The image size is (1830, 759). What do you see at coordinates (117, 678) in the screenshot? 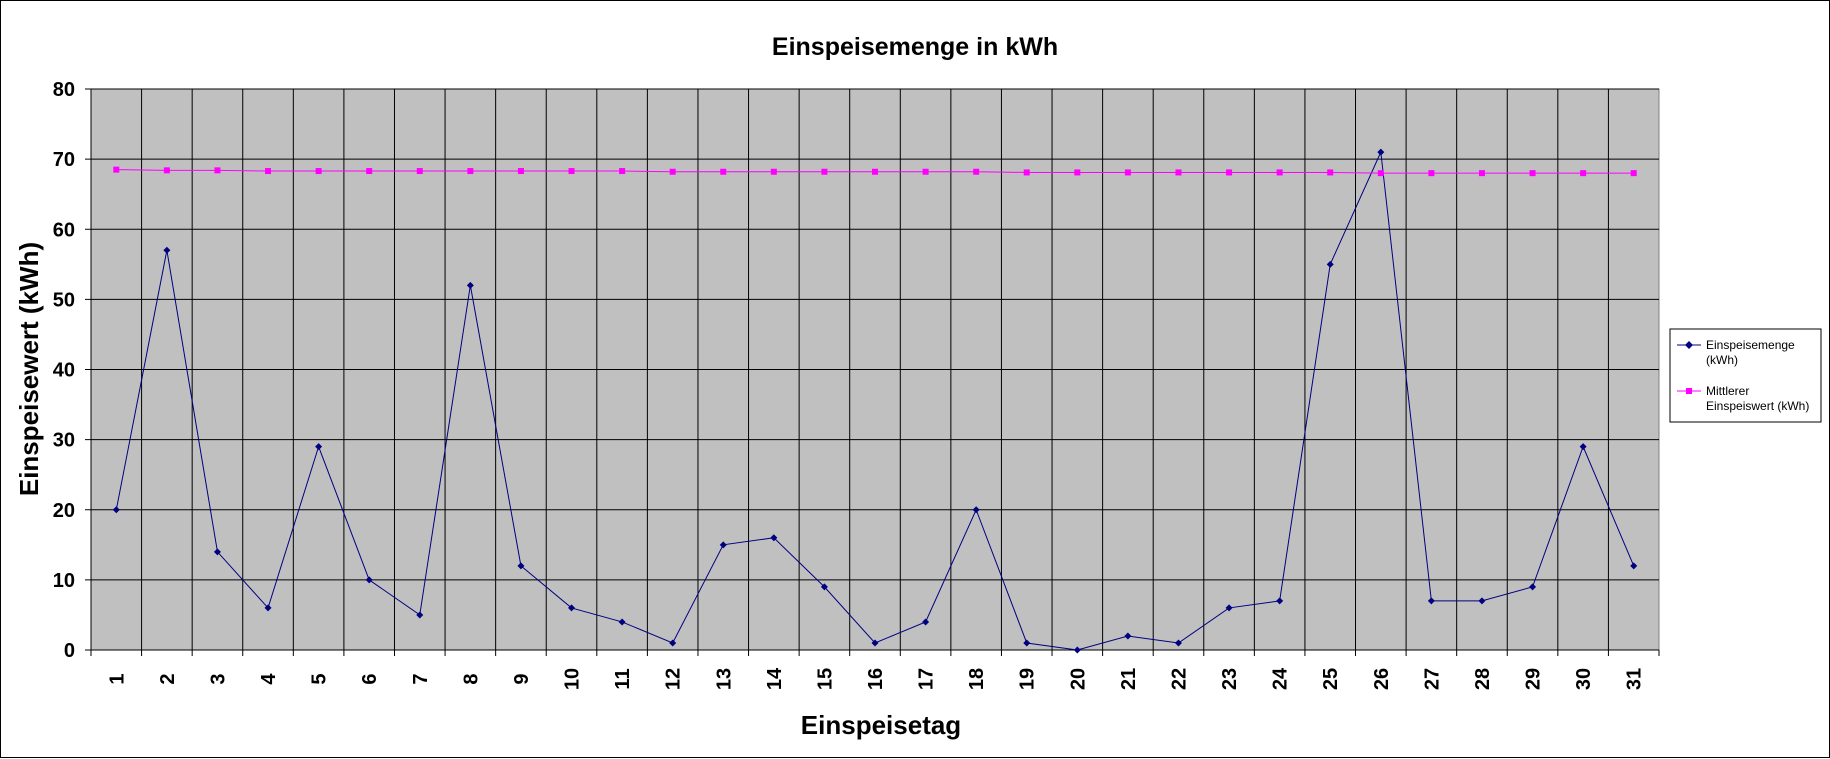
I see `x-tick-label: 1` at bounding box center [117, 678].